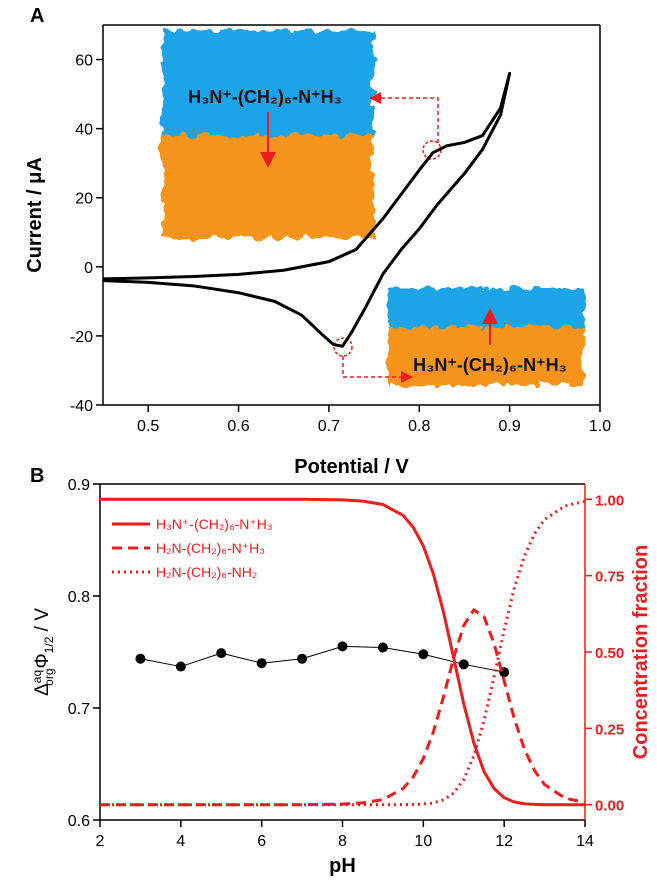  Describe the element at coordinates (609, 577) in the screenshot. I see `y2-tick-label: 0.75` at that location.